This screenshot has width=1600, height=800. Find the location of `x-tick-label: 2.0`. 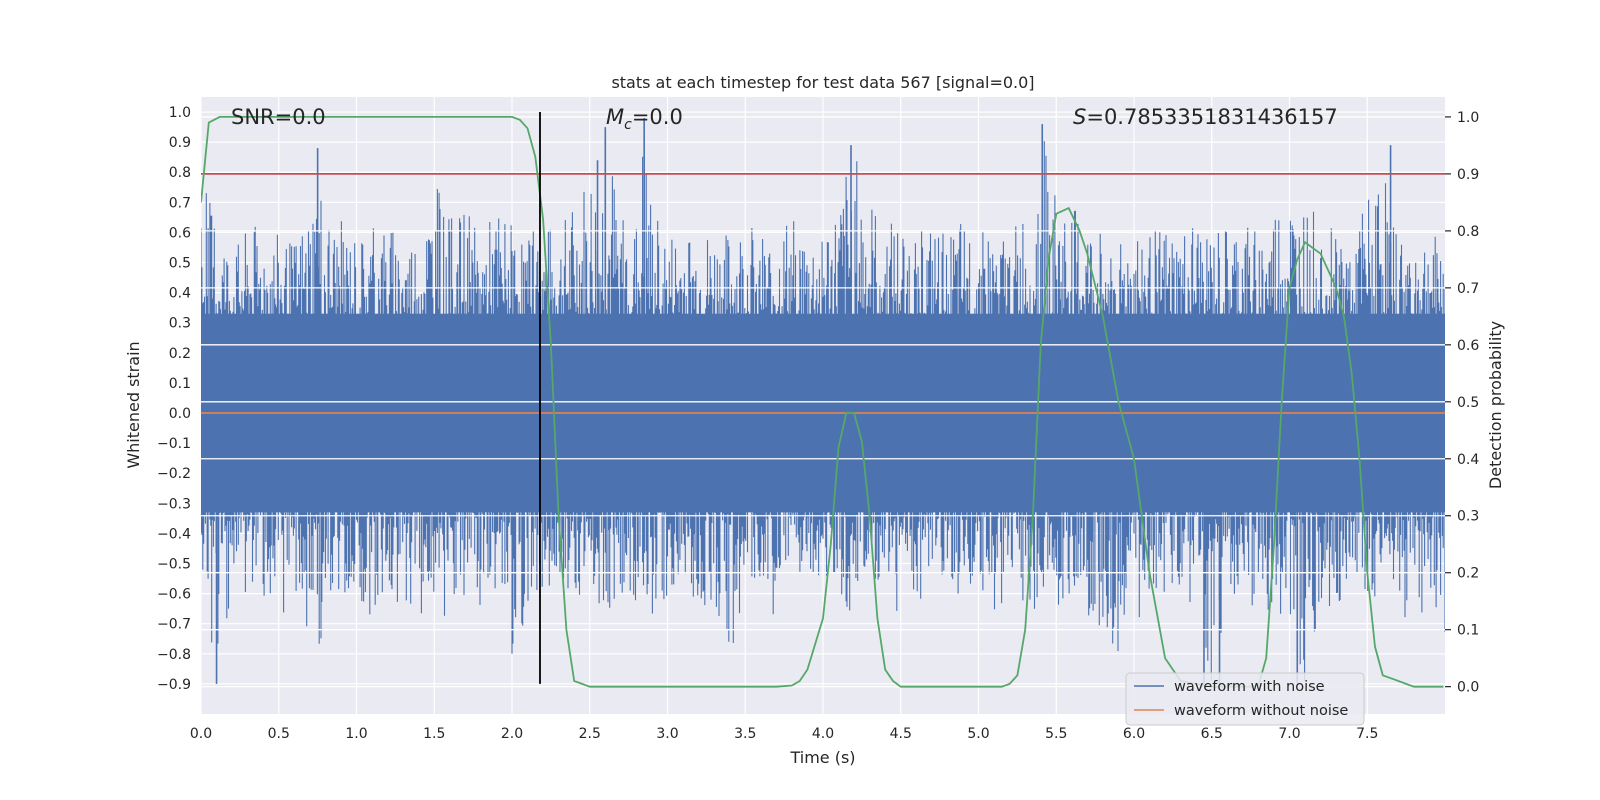

x-tick-label: 2.0 is located at coordinates (512, 734).